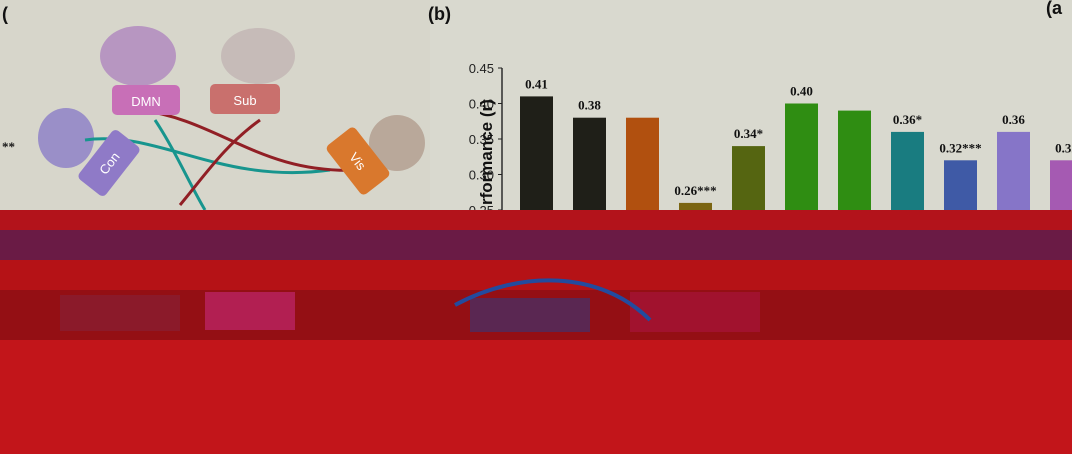  I want to click on network-tag-dmn: DMN, so click(146, 100).